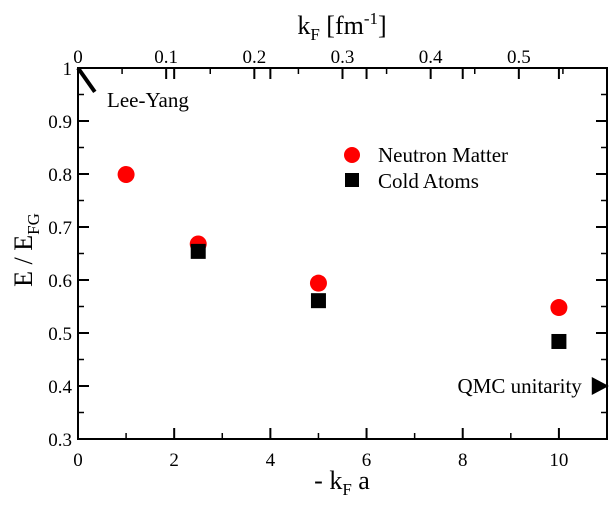 Image resolution: width=609 pixels, height=505 pixels. What do you see at coordinates (367, 460) in the screenshot?
I see `x-tick-label: 6` at bounding box center [367, 460].